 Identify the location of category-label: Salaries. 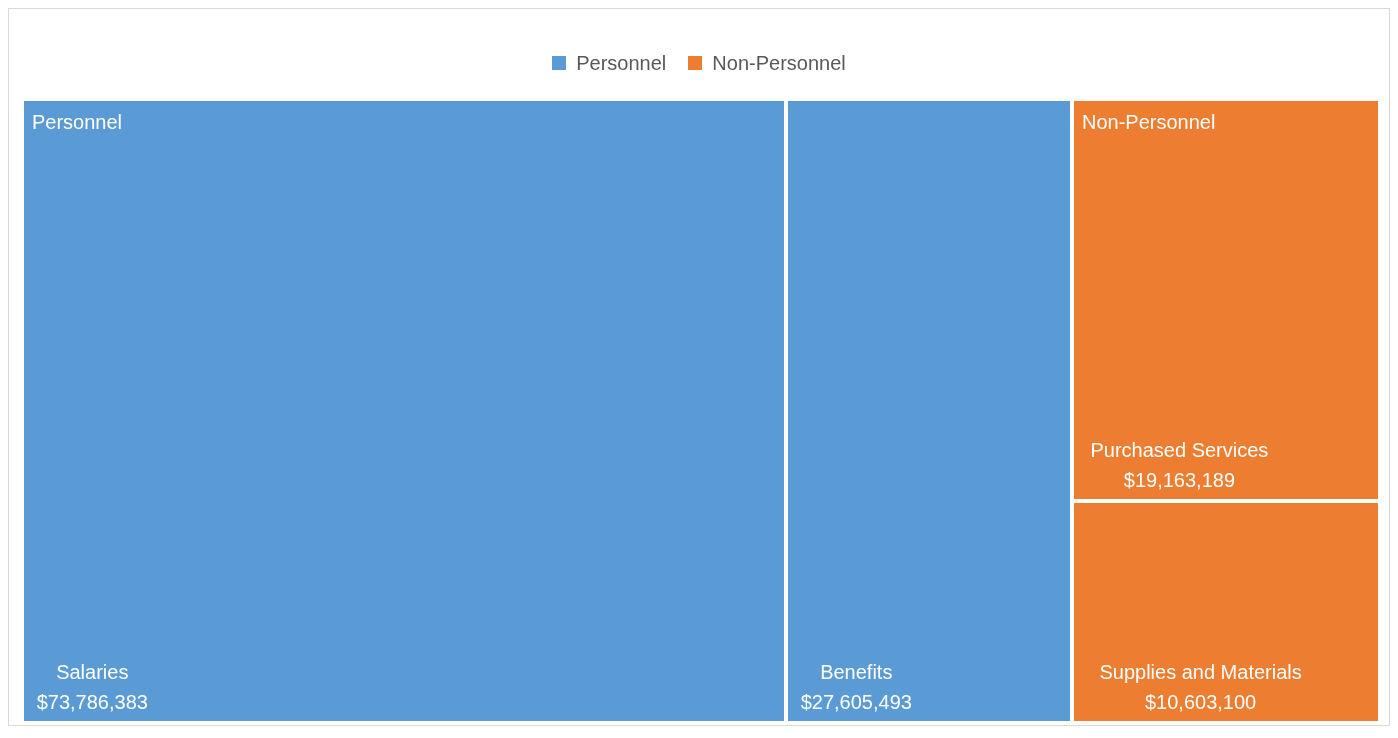
(92, 672).